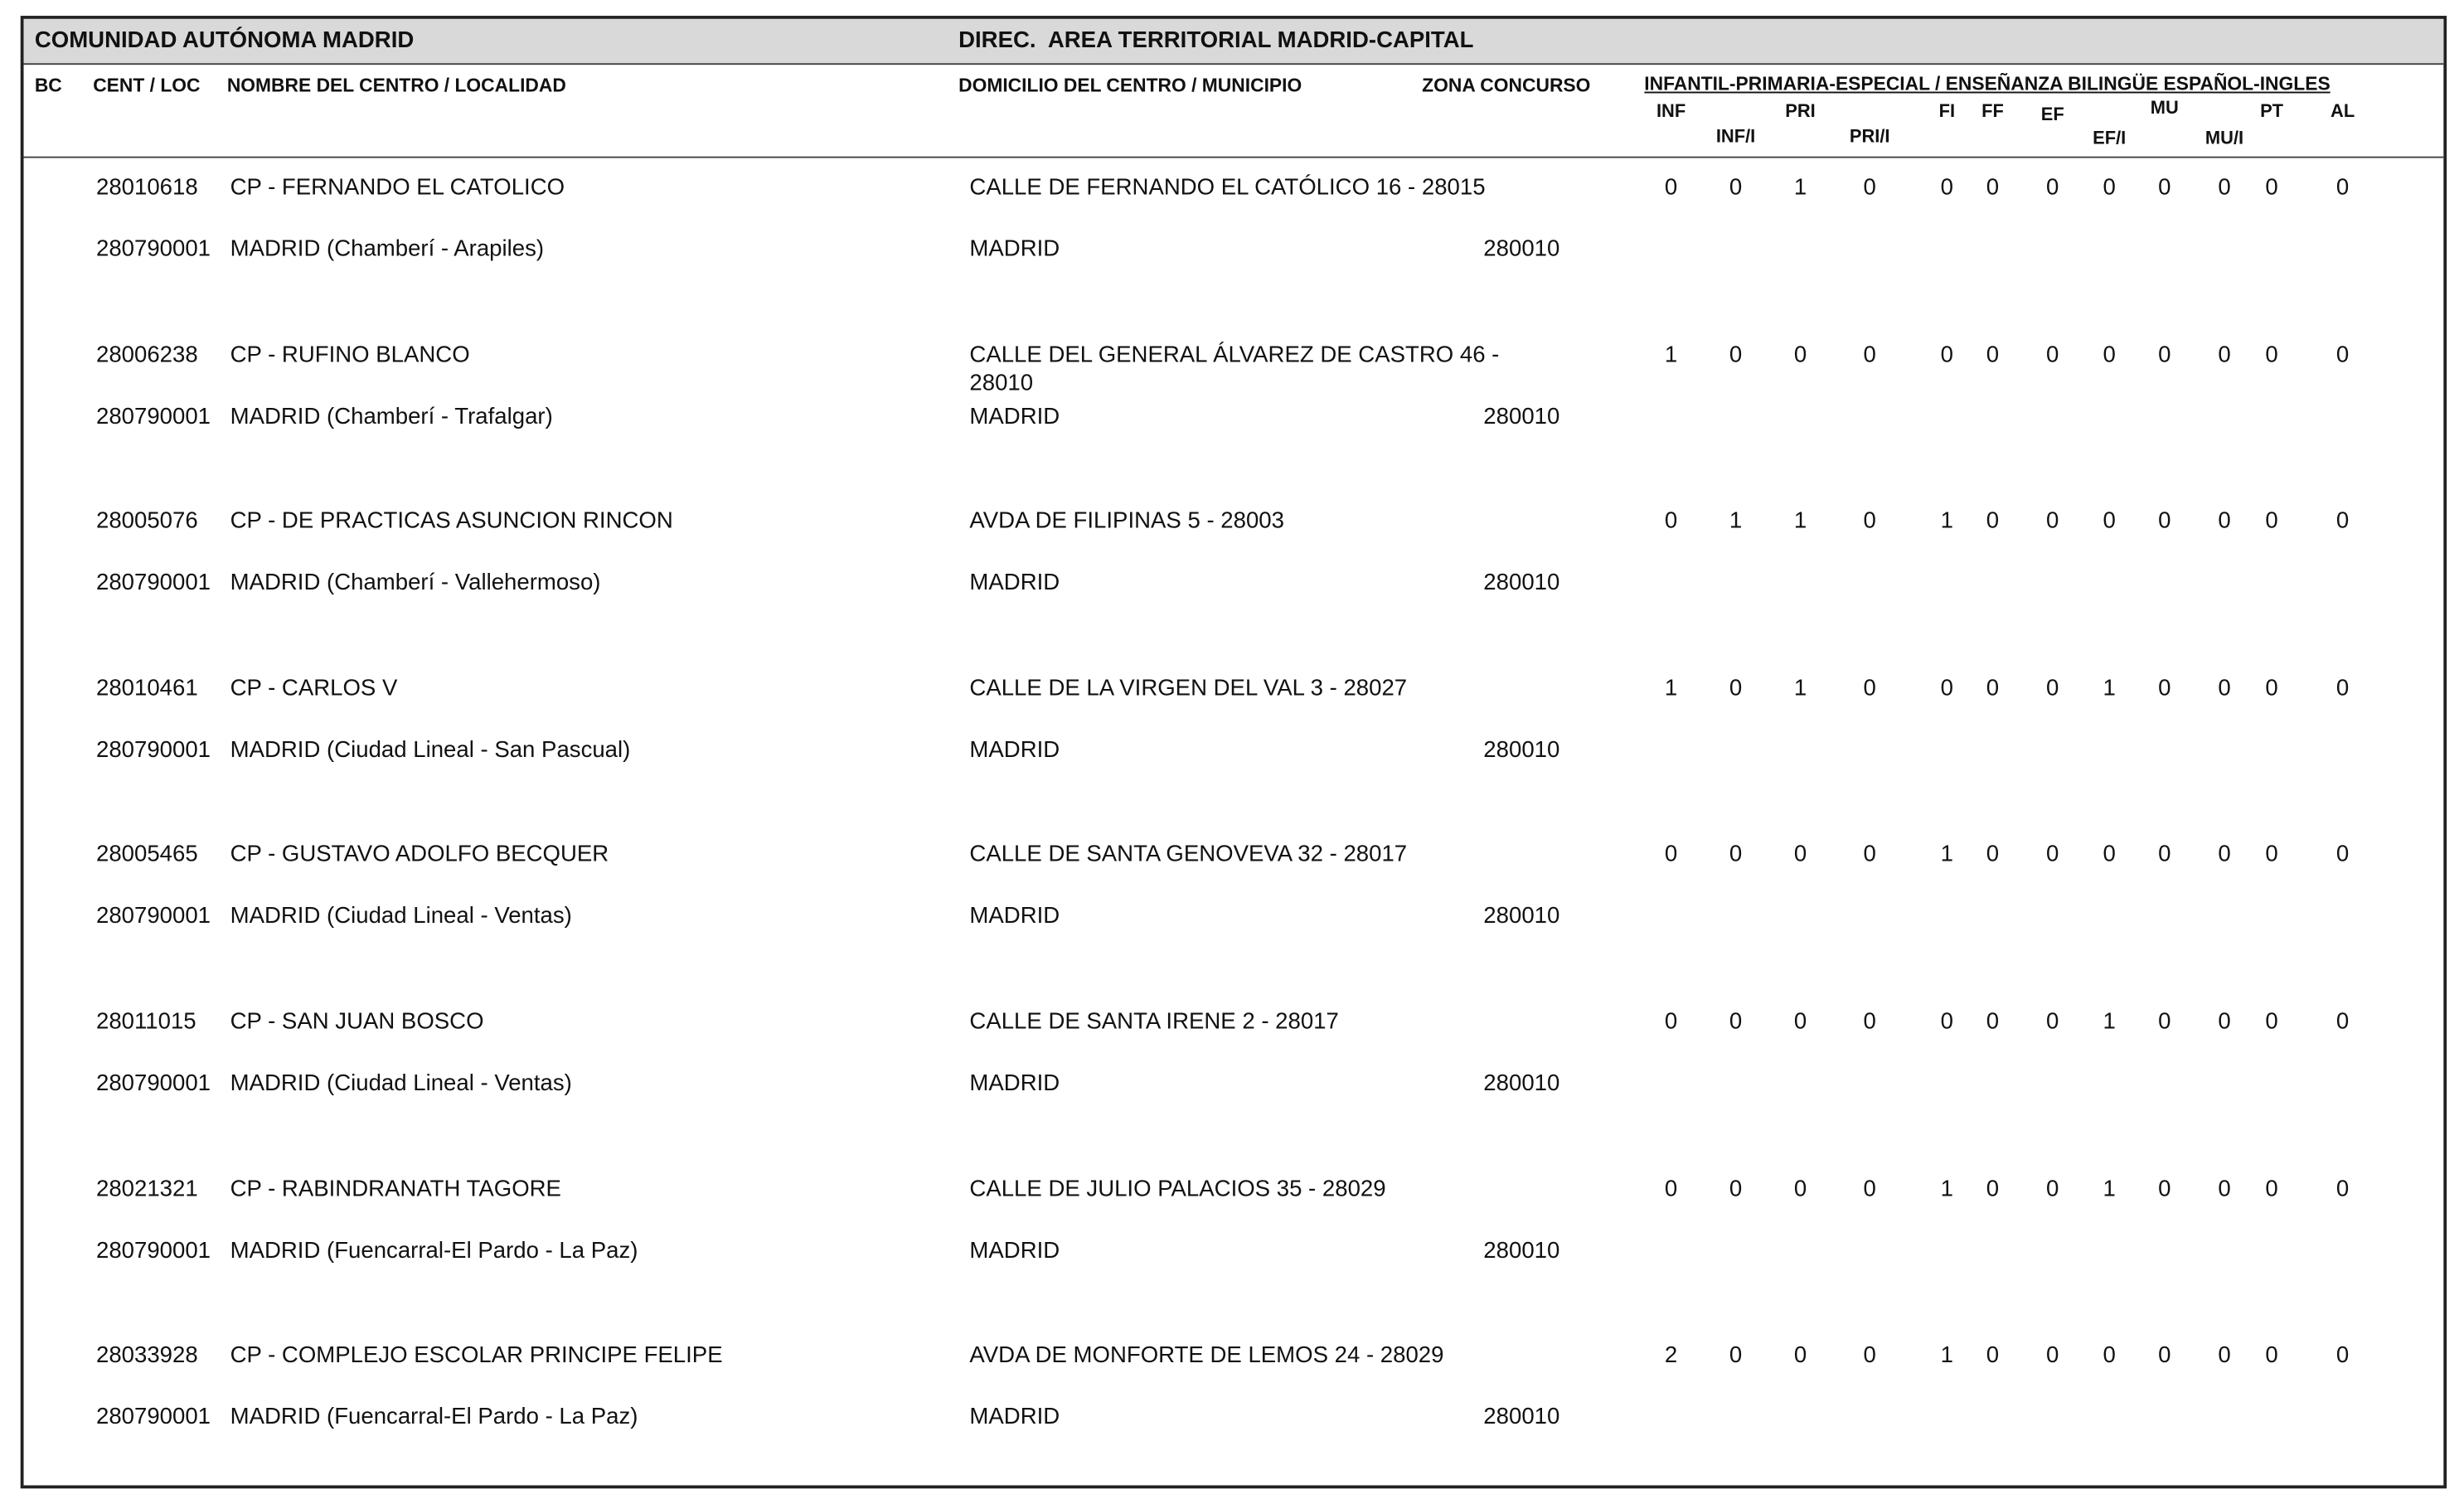 This screenshot has width=2464, height=1509. I want to click on centre-name: CP - DE PRACTICAS ASUNCION RINCON, so click(451, 522).